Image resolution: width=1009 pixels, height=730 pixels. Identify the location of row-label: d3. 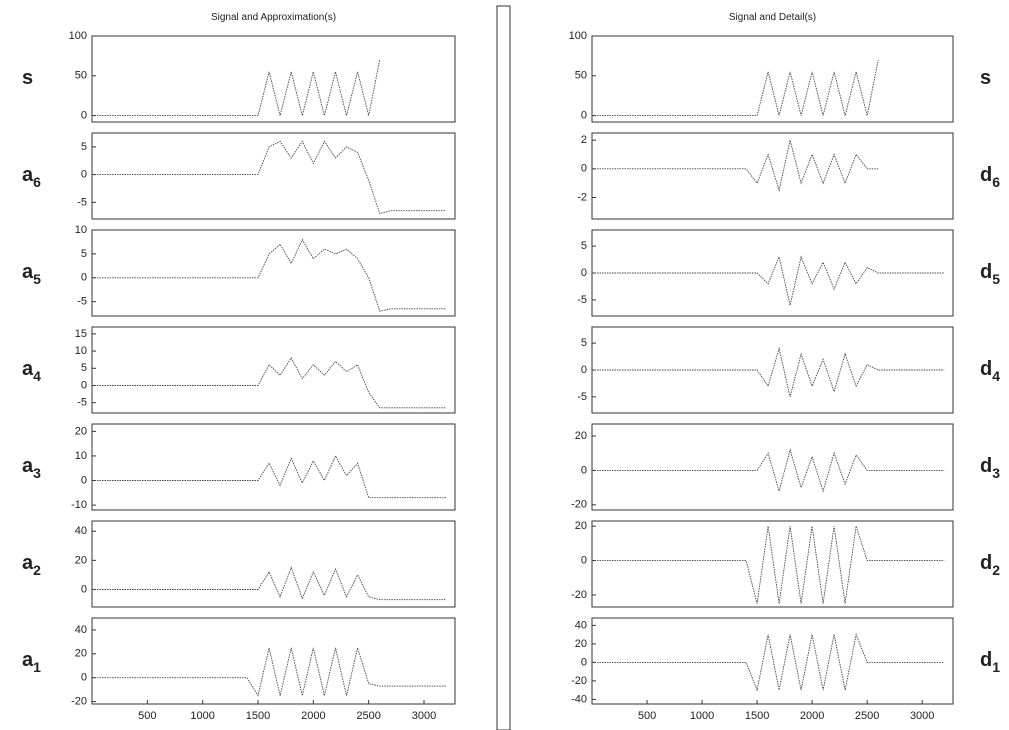
(990, 467).